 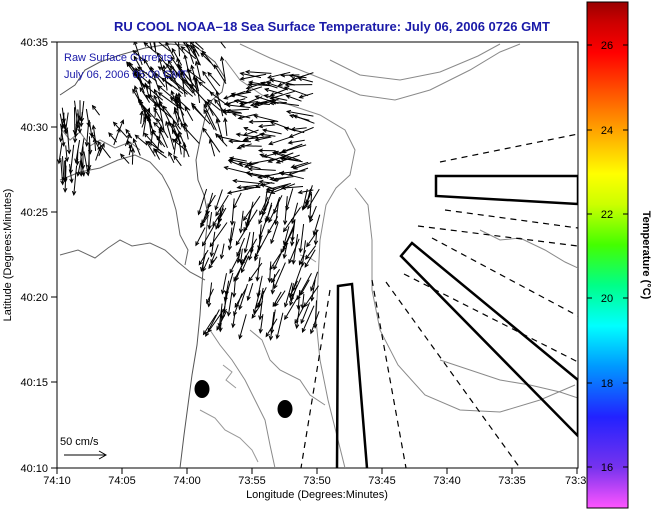 I want to click on x-tick-label: 73:55, so click(x=252, y=481).